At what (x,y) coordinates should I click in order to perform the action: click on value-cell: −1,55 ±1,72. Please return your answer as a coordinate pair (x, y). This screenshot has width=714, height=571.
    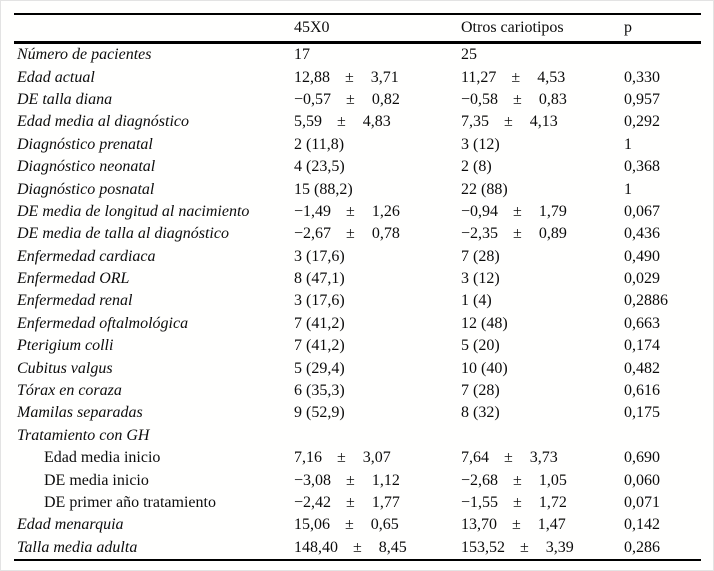
    Looking at the image, I should click on (542, 503).